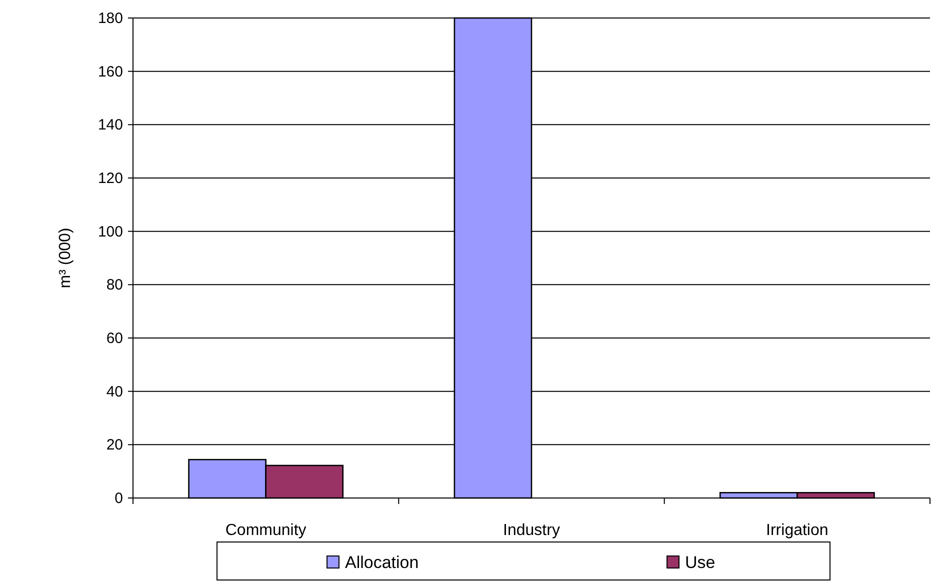 The width and height of the screenshot is (934, 584). What do you see at coordinates (110, 125) in the screenshot?
I see `y-tick-label: 140` at bounding box center [110, 125].